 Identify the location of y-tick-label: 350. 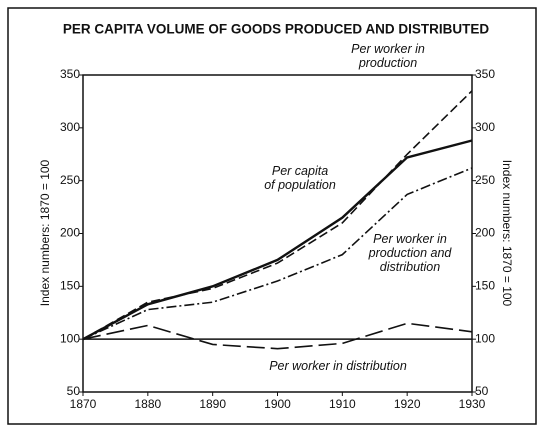
(70, 74).